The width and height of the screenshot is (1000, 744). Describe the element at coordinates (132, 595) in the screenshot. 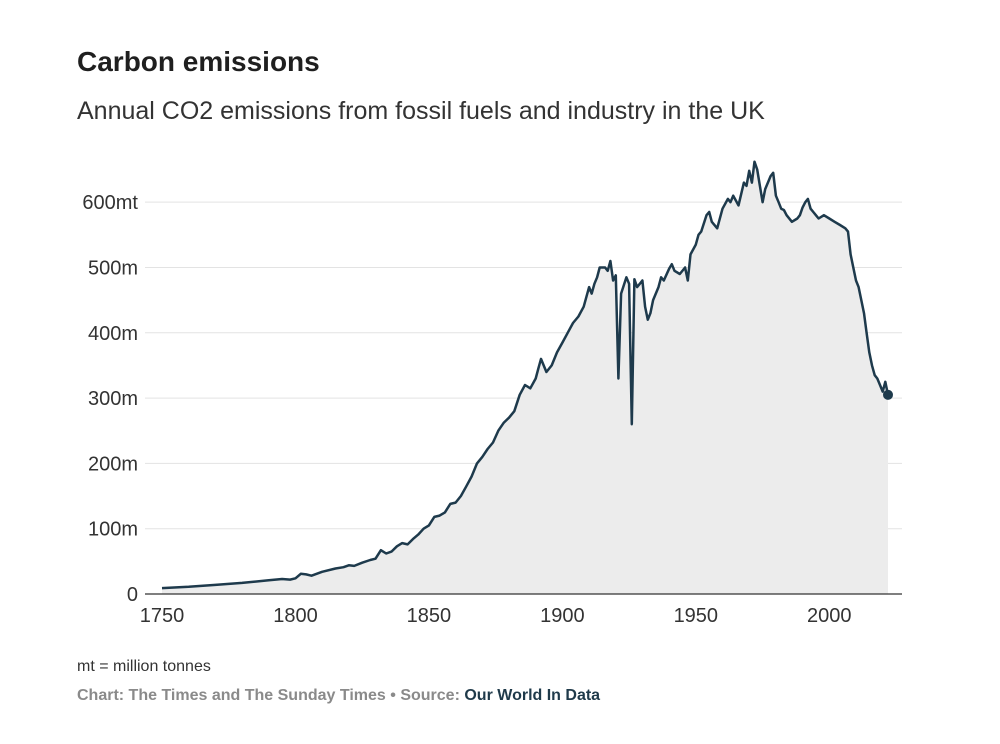

I see `y-tick-label: 0` at that location.